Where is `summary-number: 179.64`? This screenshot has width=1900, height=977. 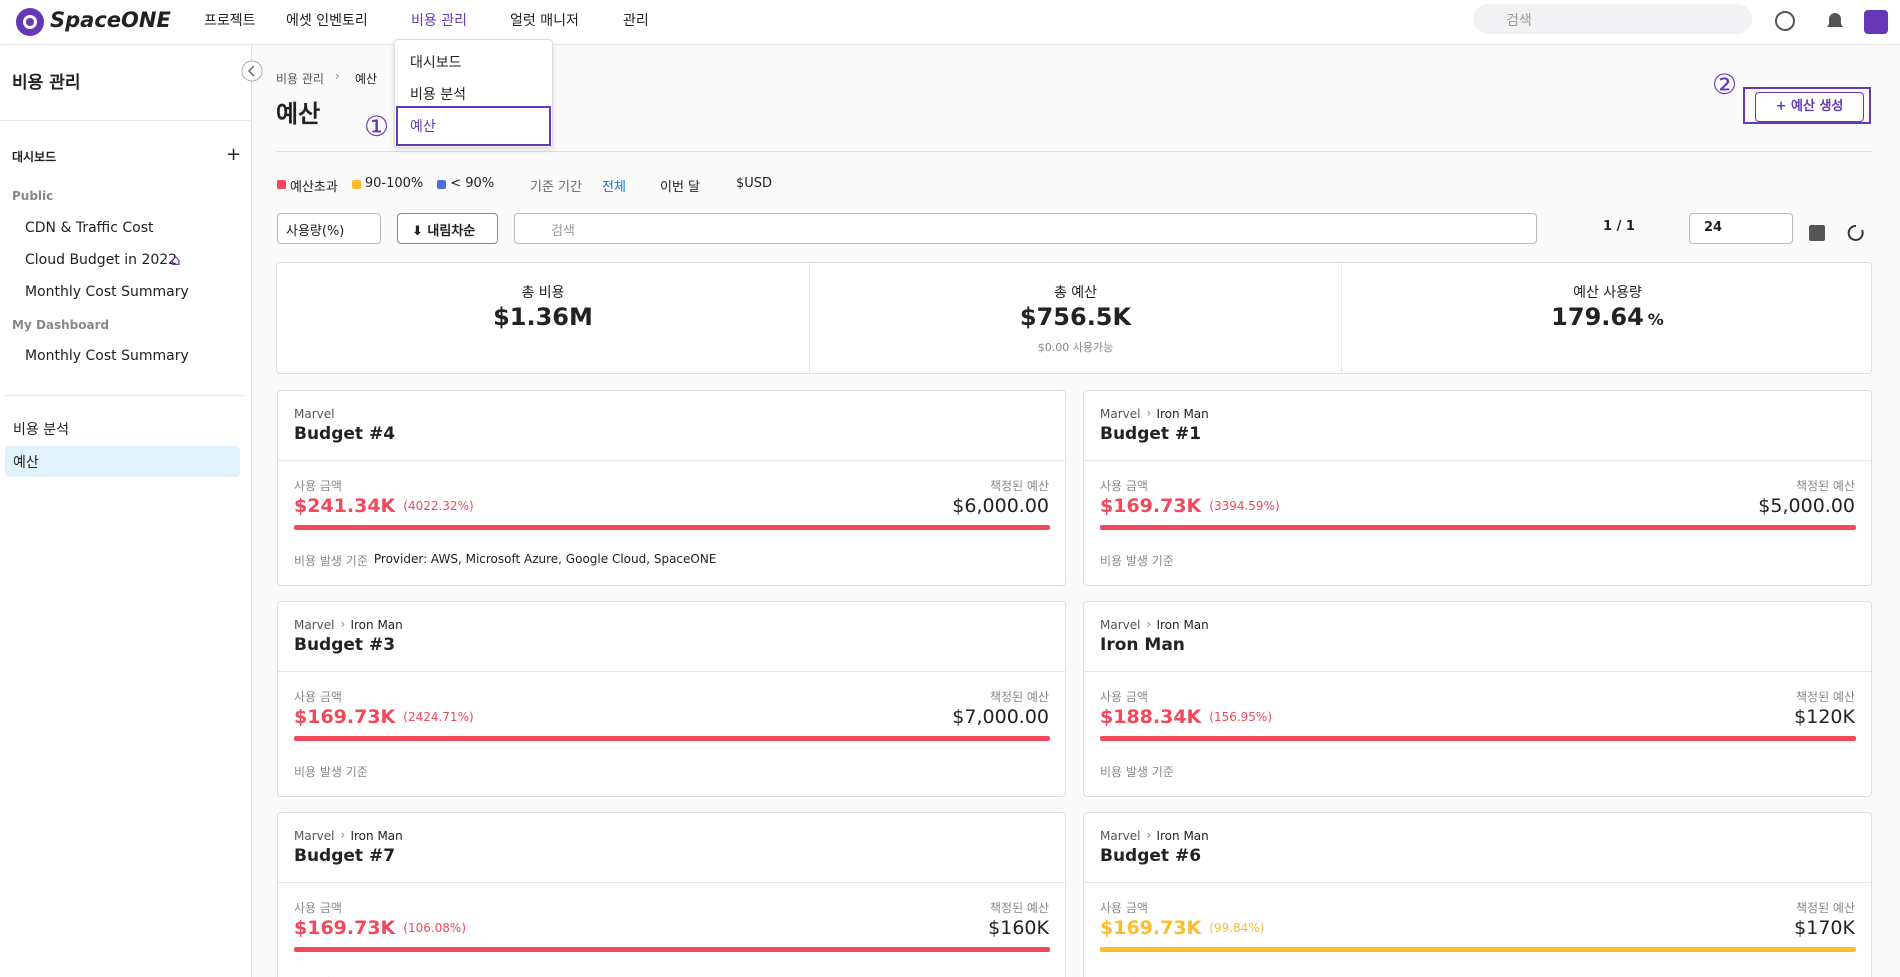 summary-number: 179.64 is located at coordinates (1597, 317).